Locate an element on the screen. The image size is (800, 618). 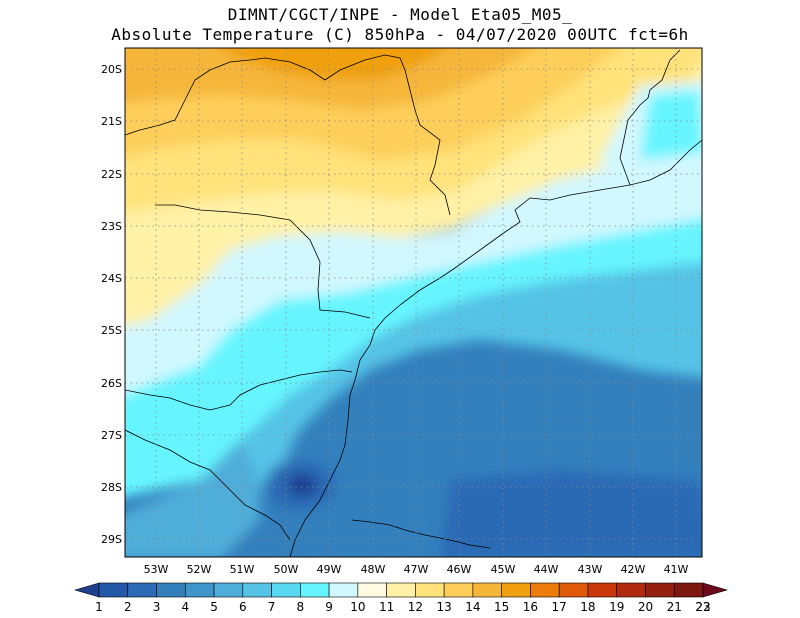
colorbar-label: 12 is located at coordinates (415, 607).